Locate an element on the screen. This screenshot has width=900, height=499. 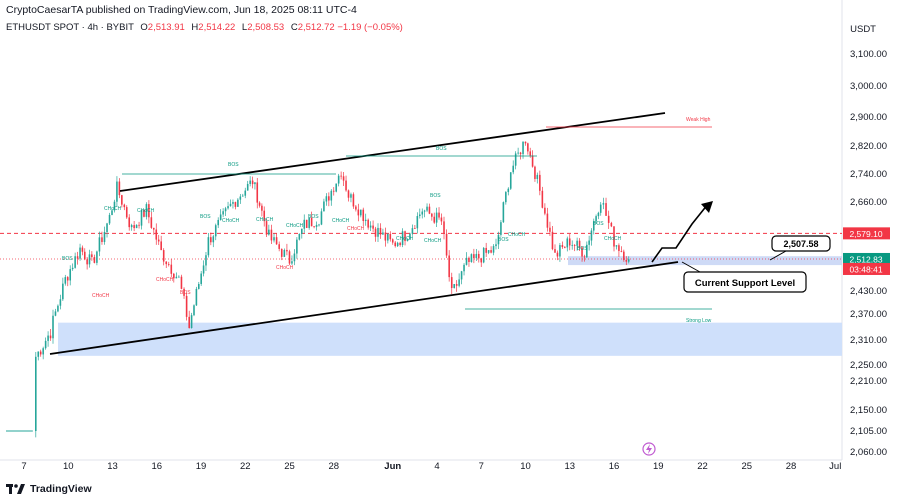
tradingview-logo-icon is located at coordinates (15, 489).